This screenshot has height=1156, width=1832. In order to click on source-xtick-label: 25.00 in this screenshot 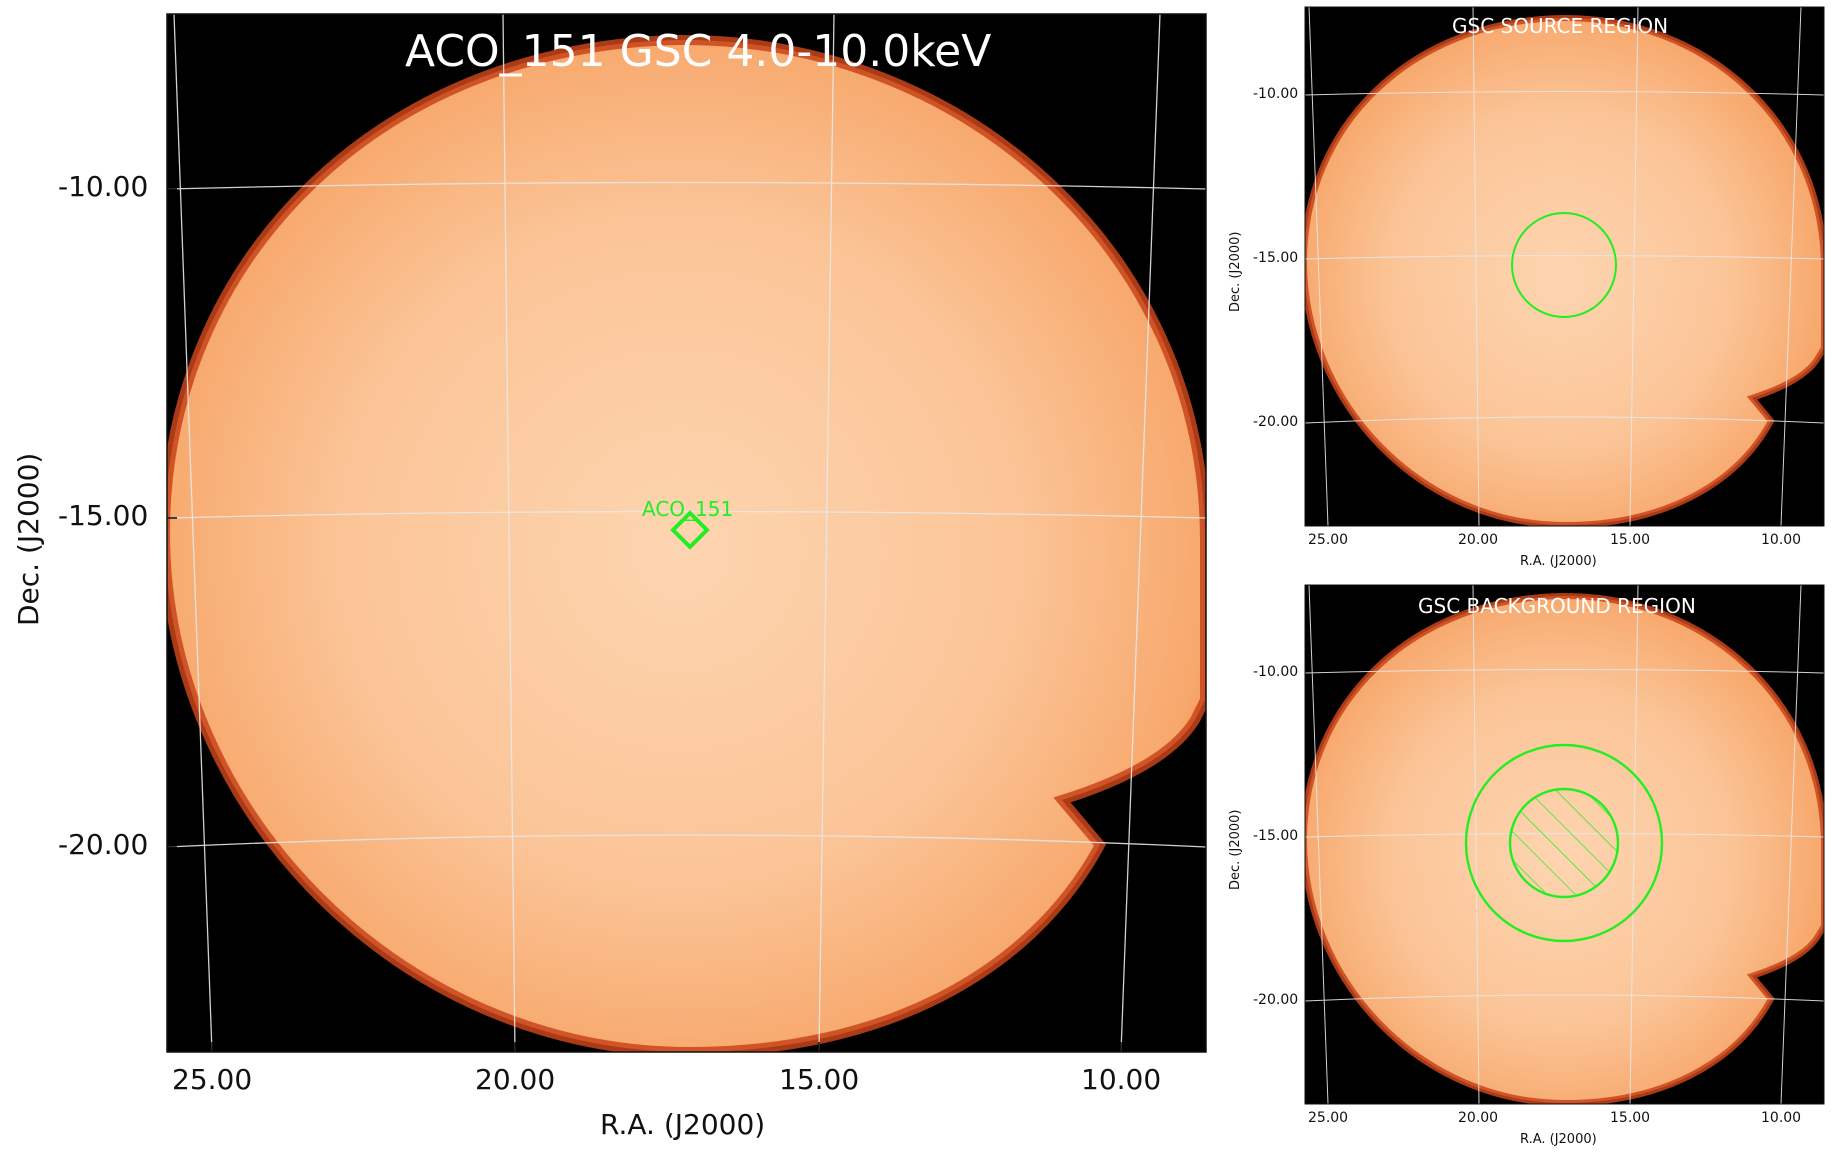, I will do `click(1328, 540)`.